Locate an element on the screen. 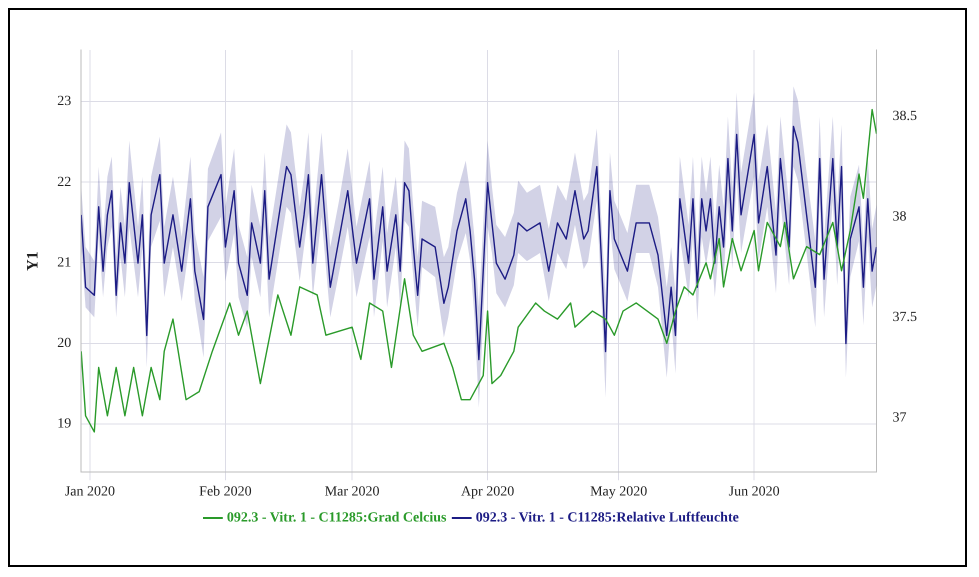 The image size is (979, 577). x-tick-label: Feb 2020 is located at coordinates (225, 492).